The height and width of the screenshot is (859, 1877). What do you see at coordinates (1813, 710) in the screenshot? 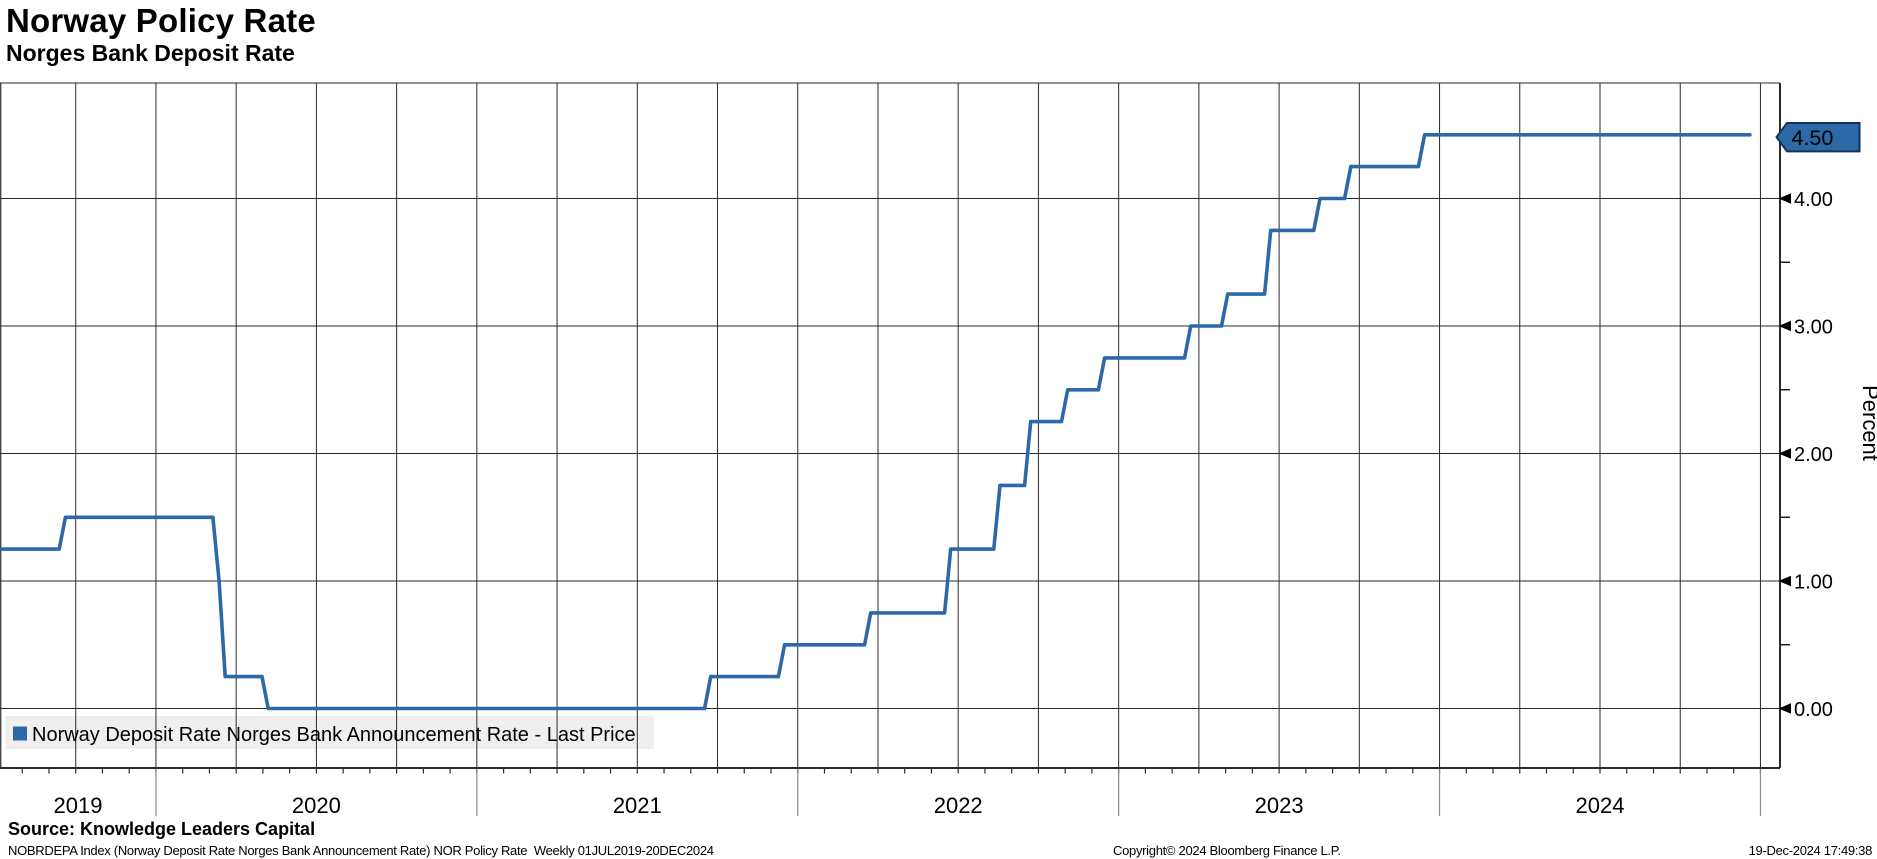
I see `y-tick-label: 0.00` at bounding box center [1813, 710].